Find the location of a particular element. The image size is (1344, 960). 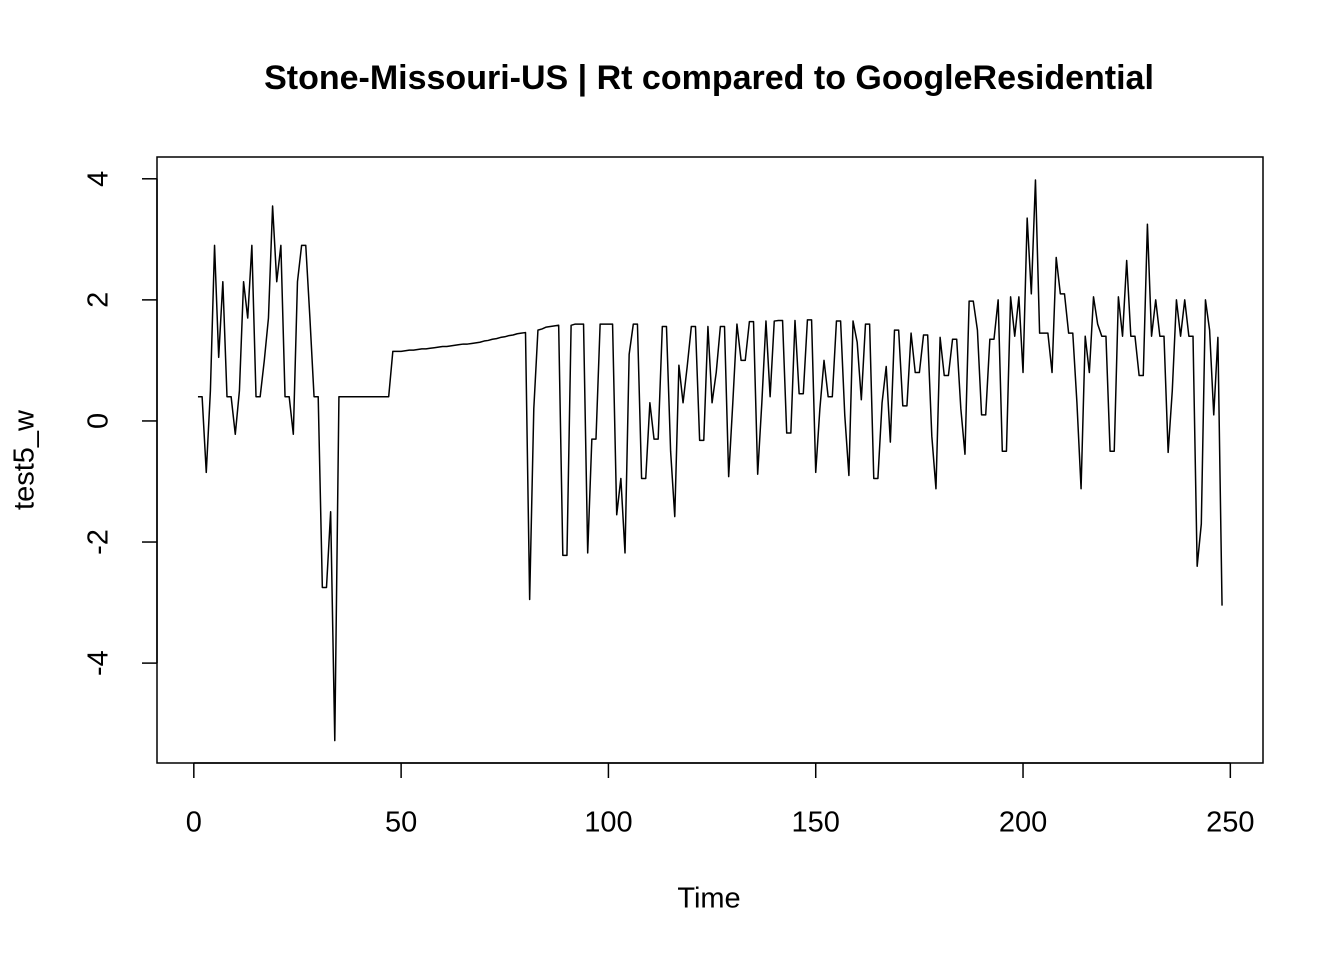

y-tick-label: -2 is located at coordinates (99, 542).